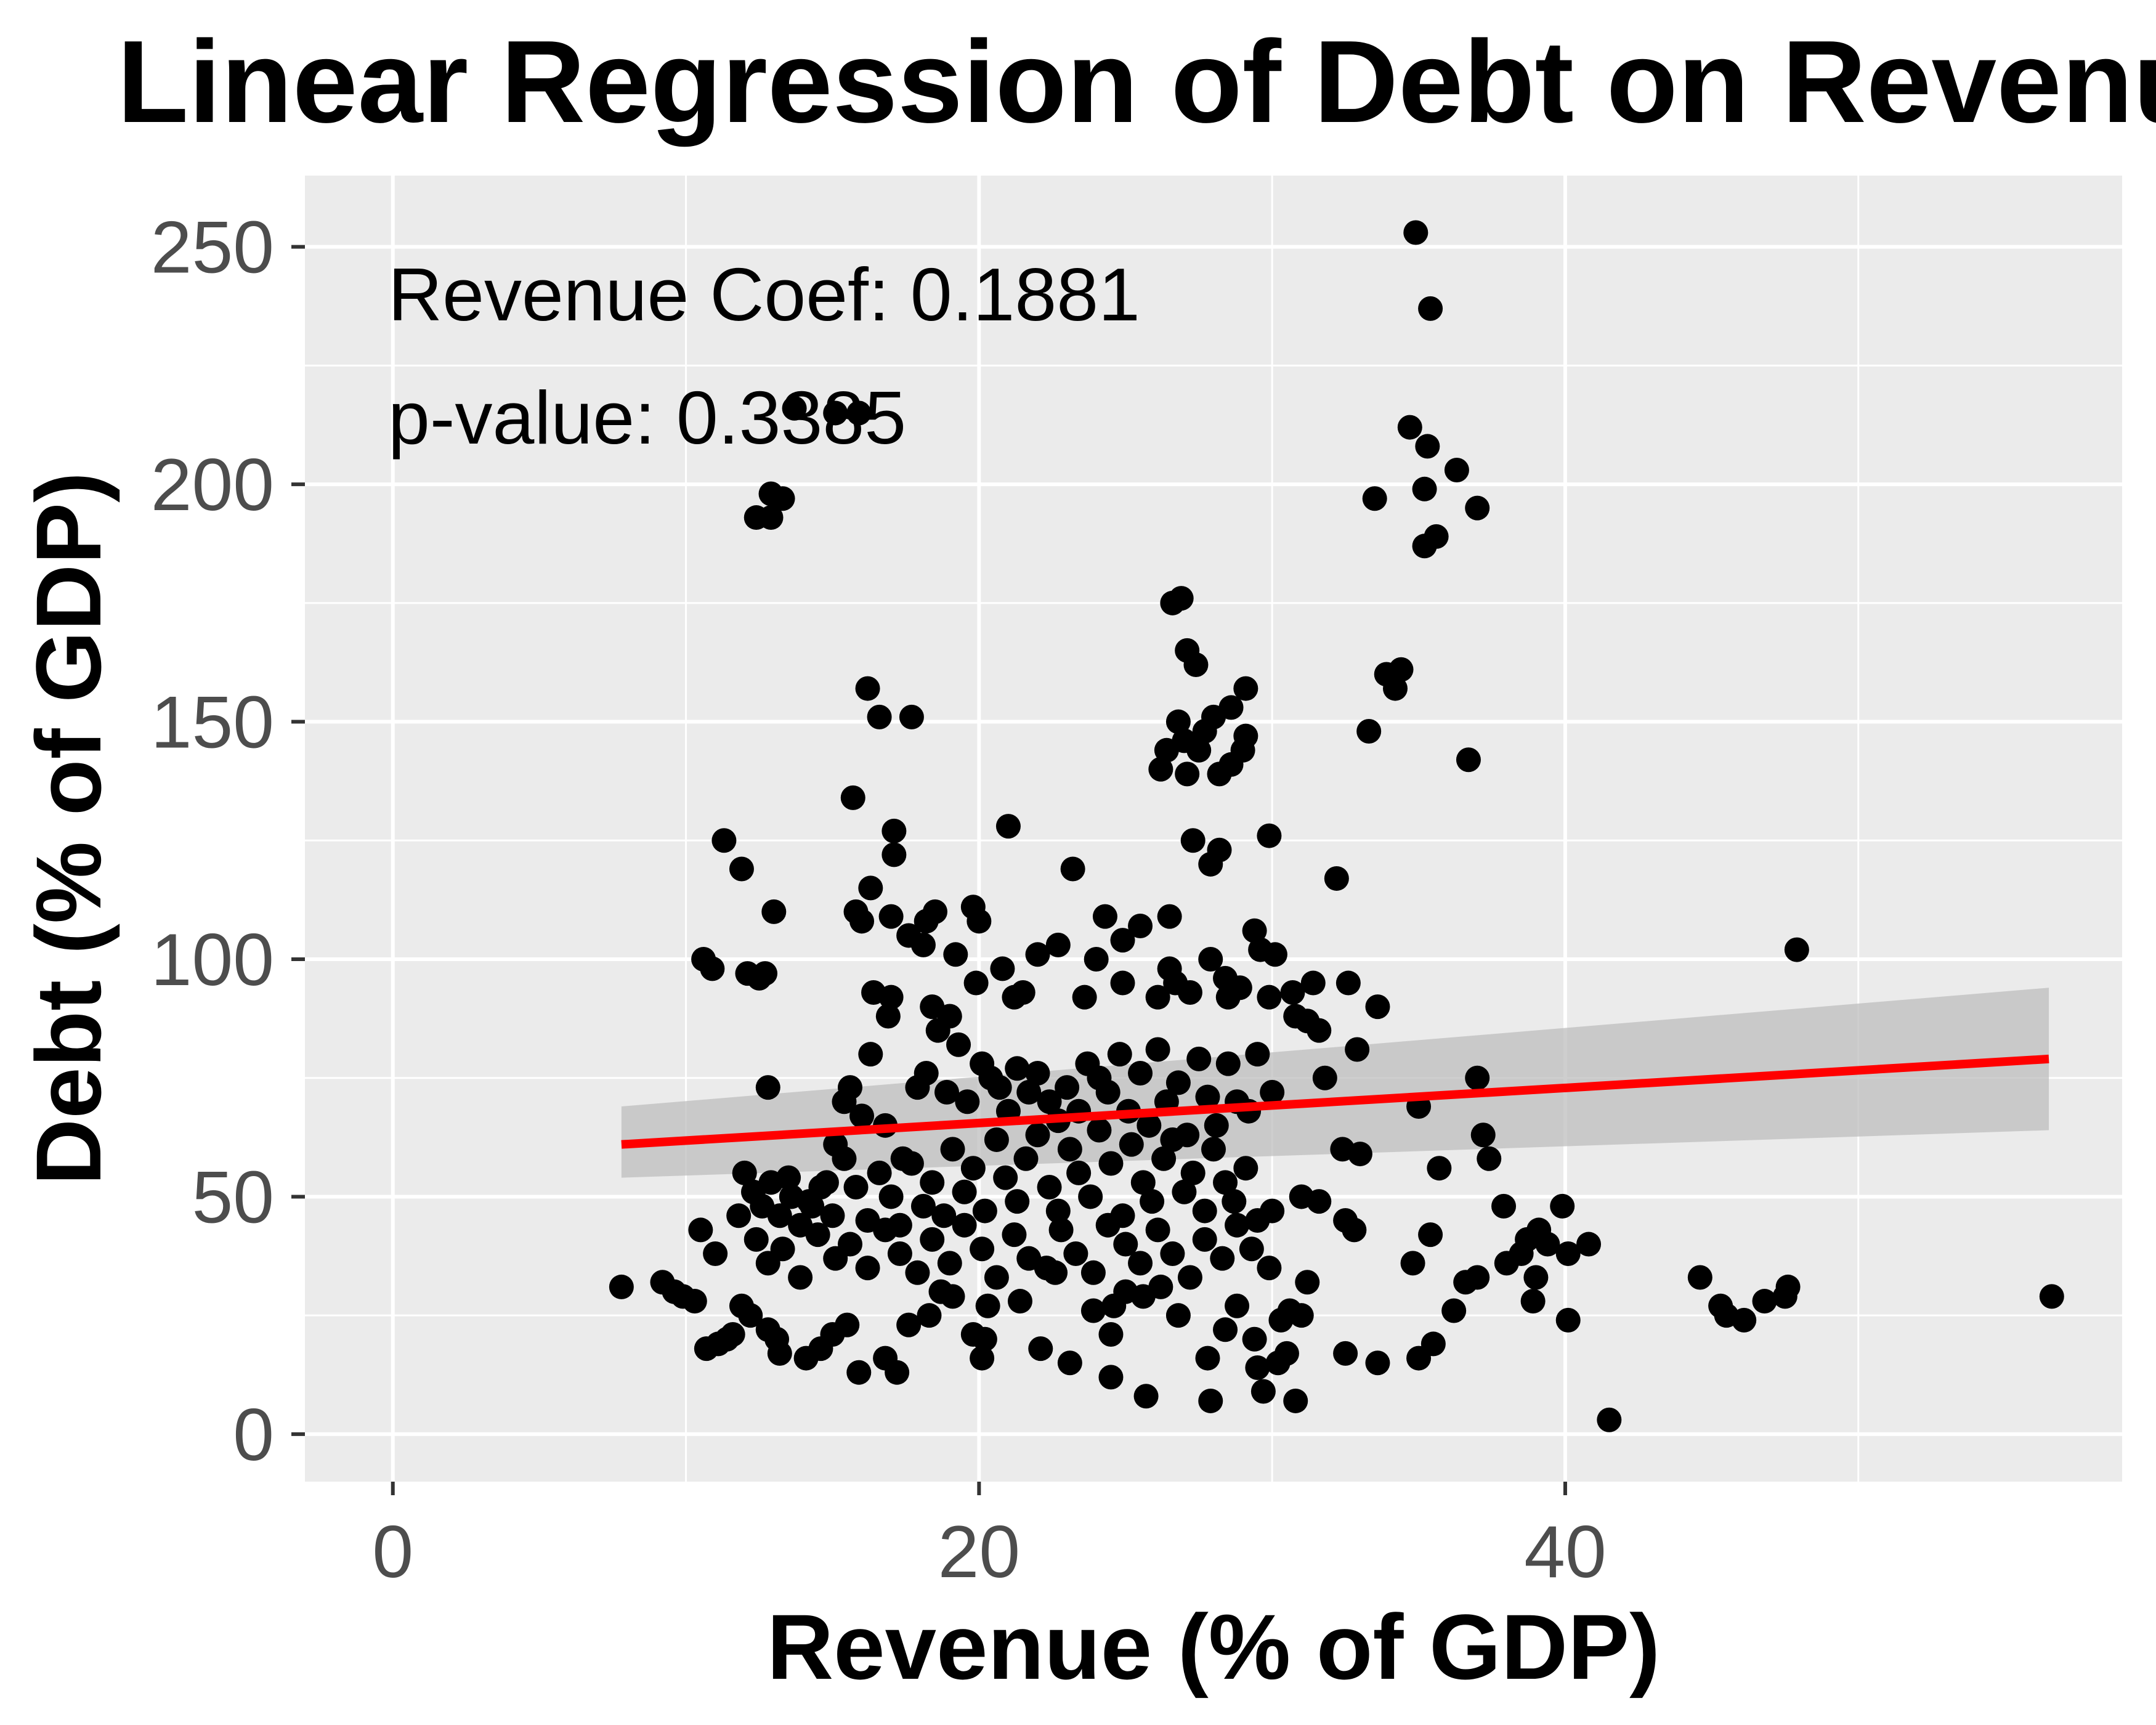  What do you see at coordinates (212, 960) in the screenshot?
I see `y-tick-label: 100` at bounding box center [212, 960].